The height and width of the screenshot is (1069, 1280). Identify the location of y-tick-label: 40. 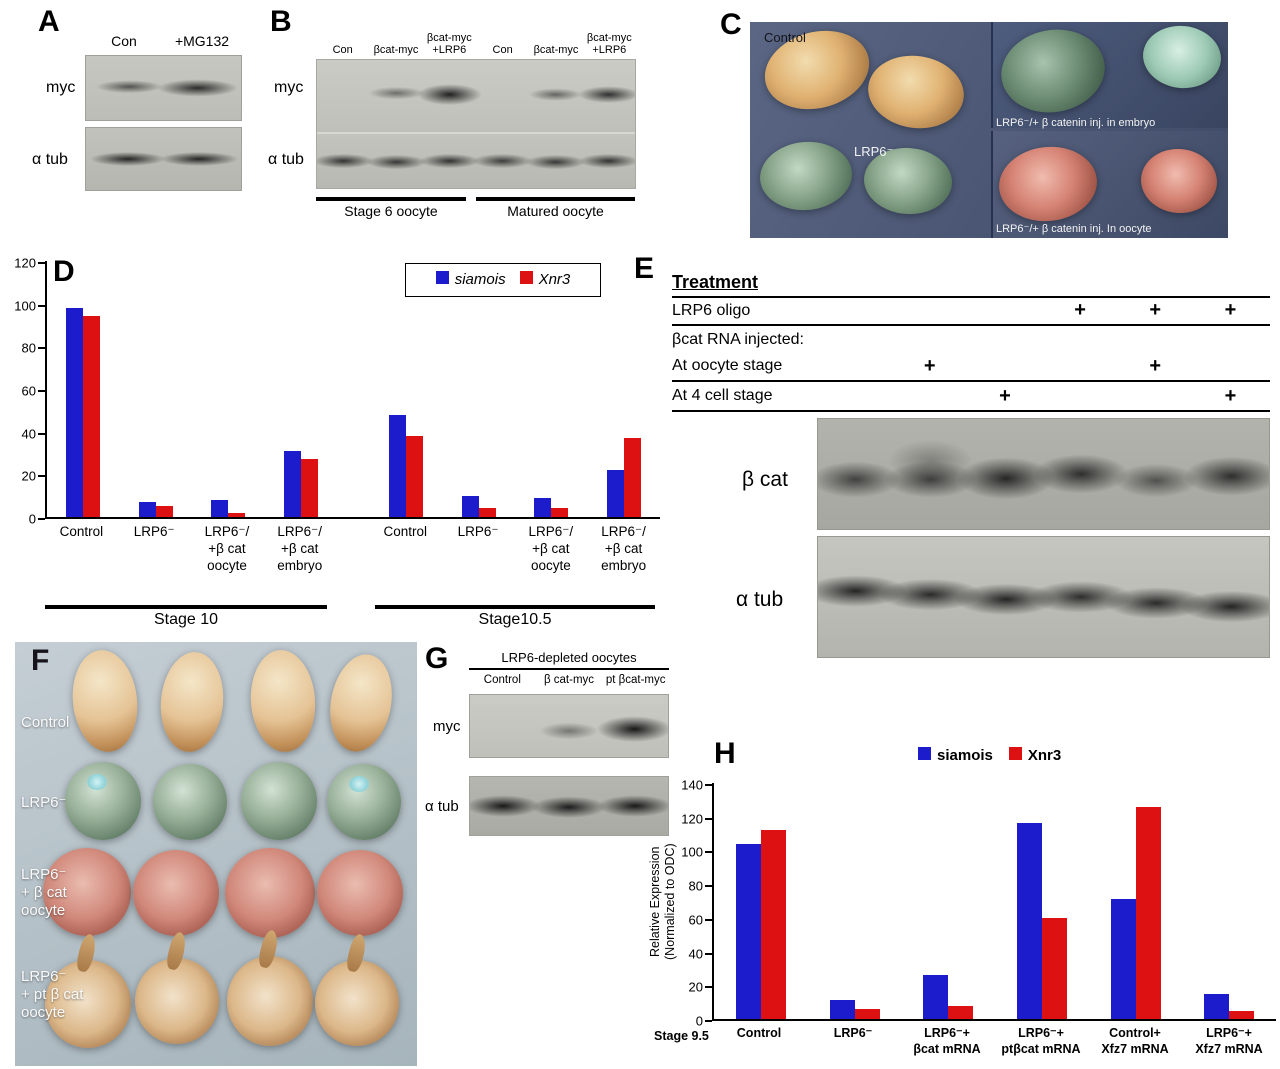
(28, 434).